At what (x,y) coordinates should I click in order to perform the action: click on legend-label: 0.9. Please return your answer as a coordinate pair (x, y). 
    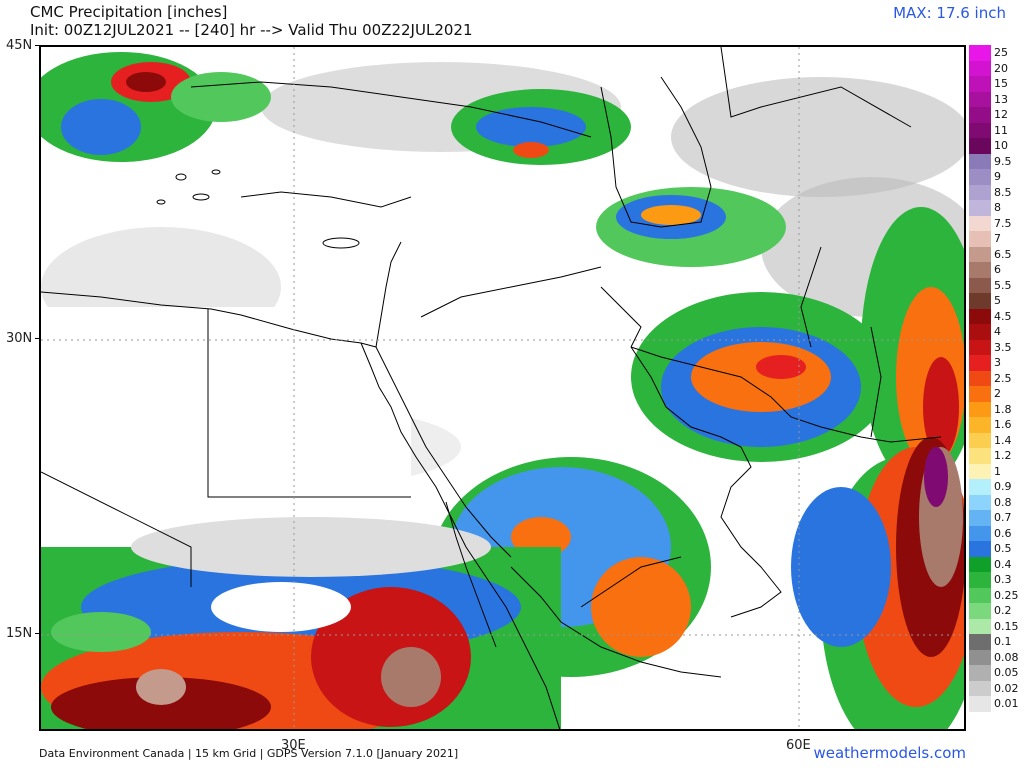
    Looking at the image, I should click on (1003, 487).